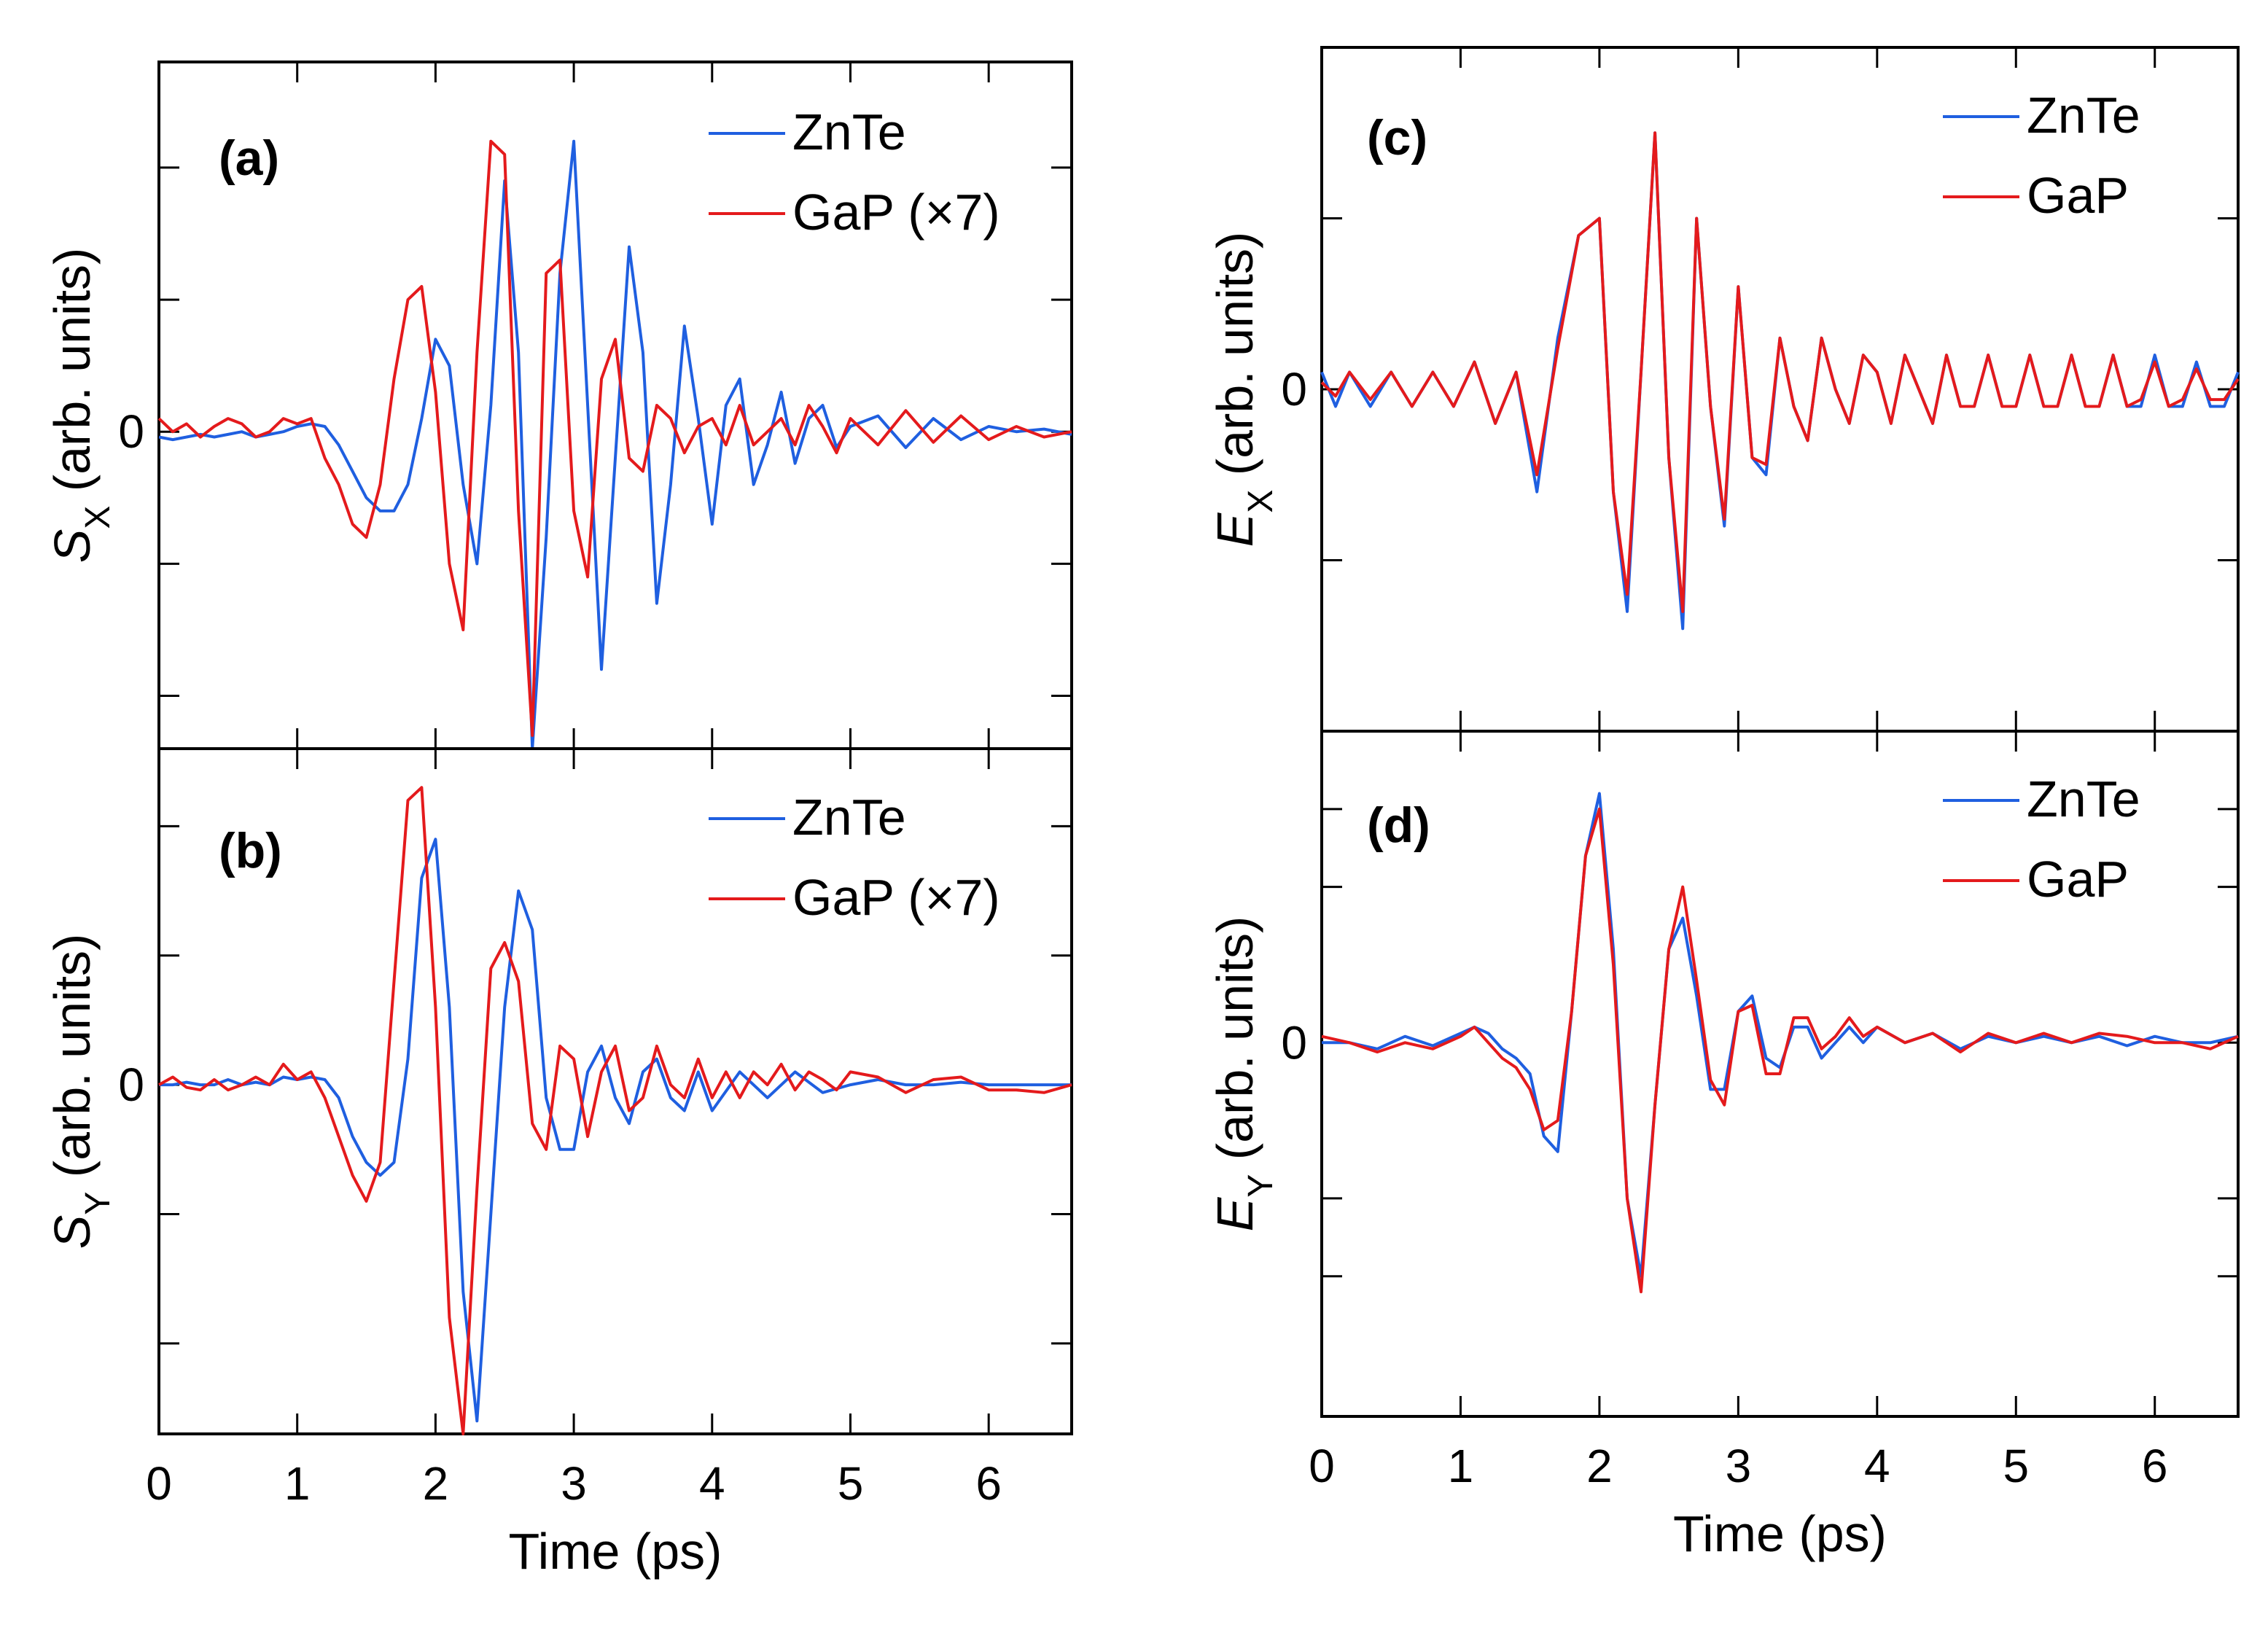  Describe the element at coordinates (72, 546) in the screenshot. I see `y-axis-label-symbol-a: S` at that location.